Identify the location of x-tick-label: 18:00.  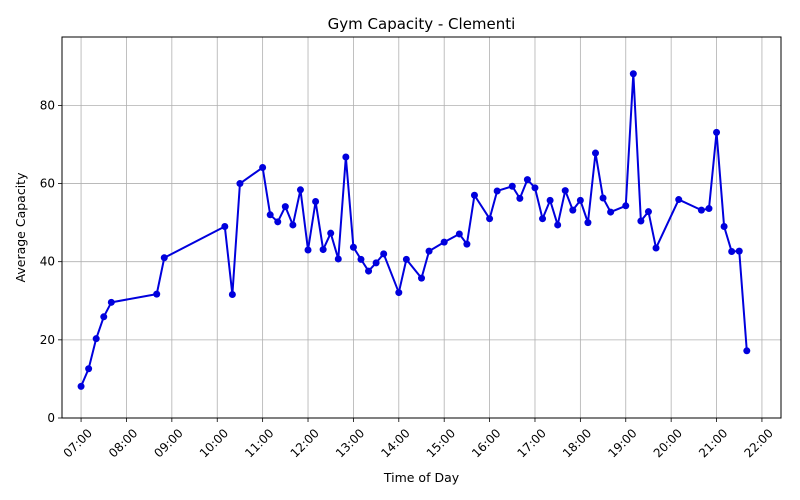
(577, 443).